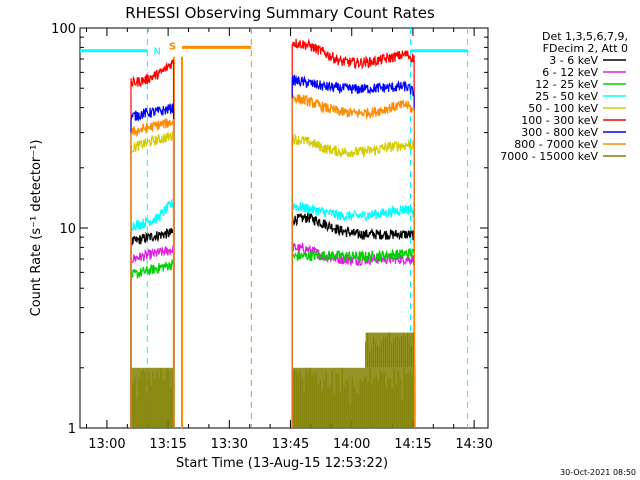 This screenshot has width=640, height=480. Describe the element at coordinates (573, 60) in the screenshot. I see `legend-label: 3 - 6 keV` at that location.